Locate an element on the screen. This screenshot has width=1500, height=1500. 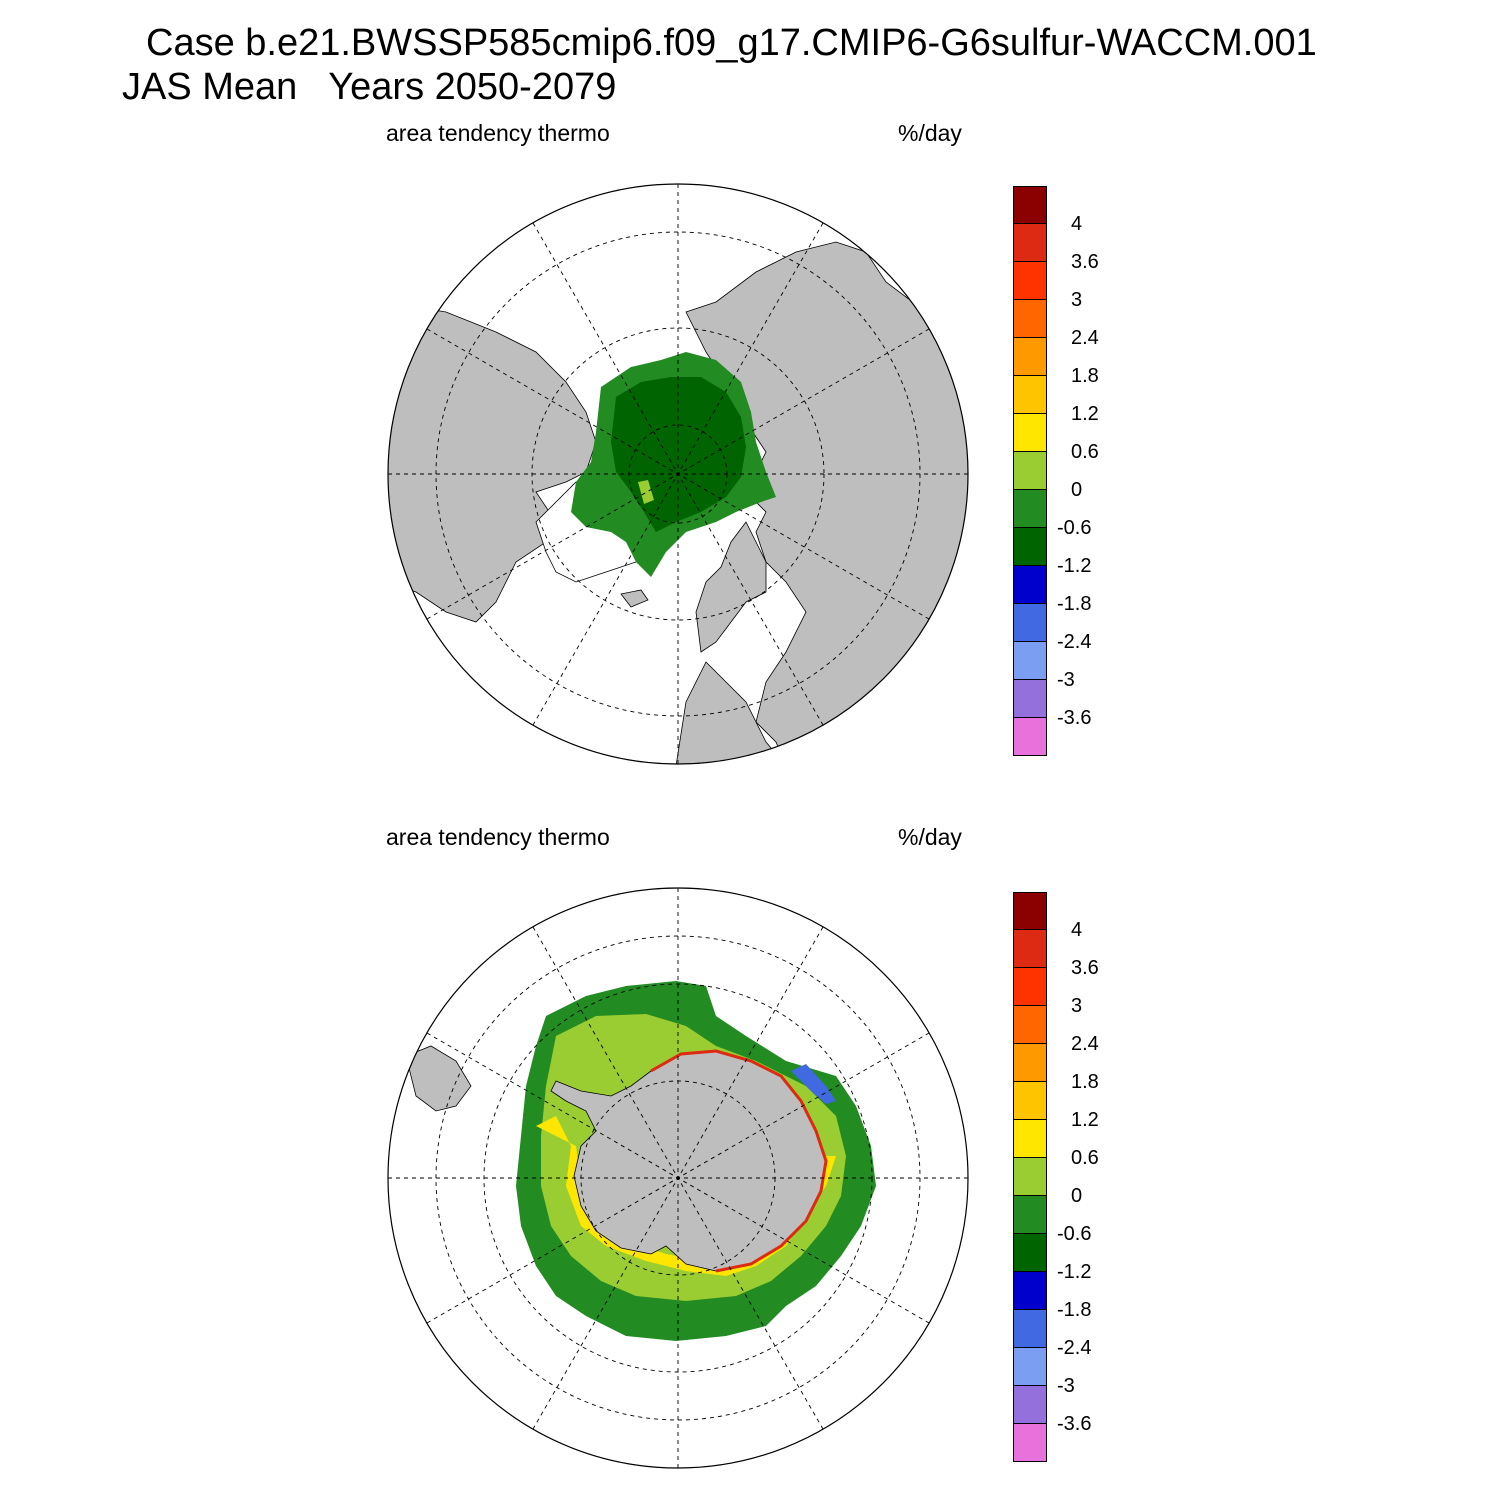
figure-title-season: JAS Mean Years 2050-2079 is located at coordinates (369, 87).